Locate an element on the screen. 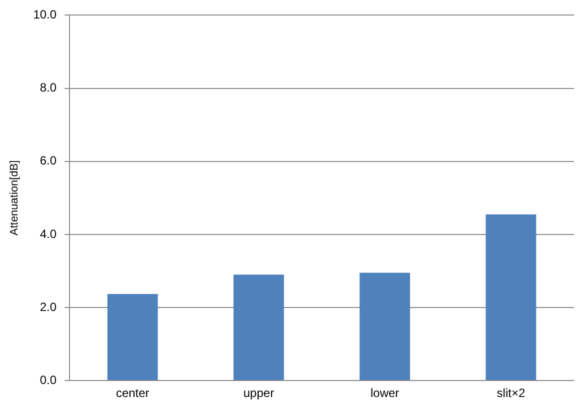 The image size is (576, 413). y-tick-label: 4.0 is located at coordinates (48, 233).